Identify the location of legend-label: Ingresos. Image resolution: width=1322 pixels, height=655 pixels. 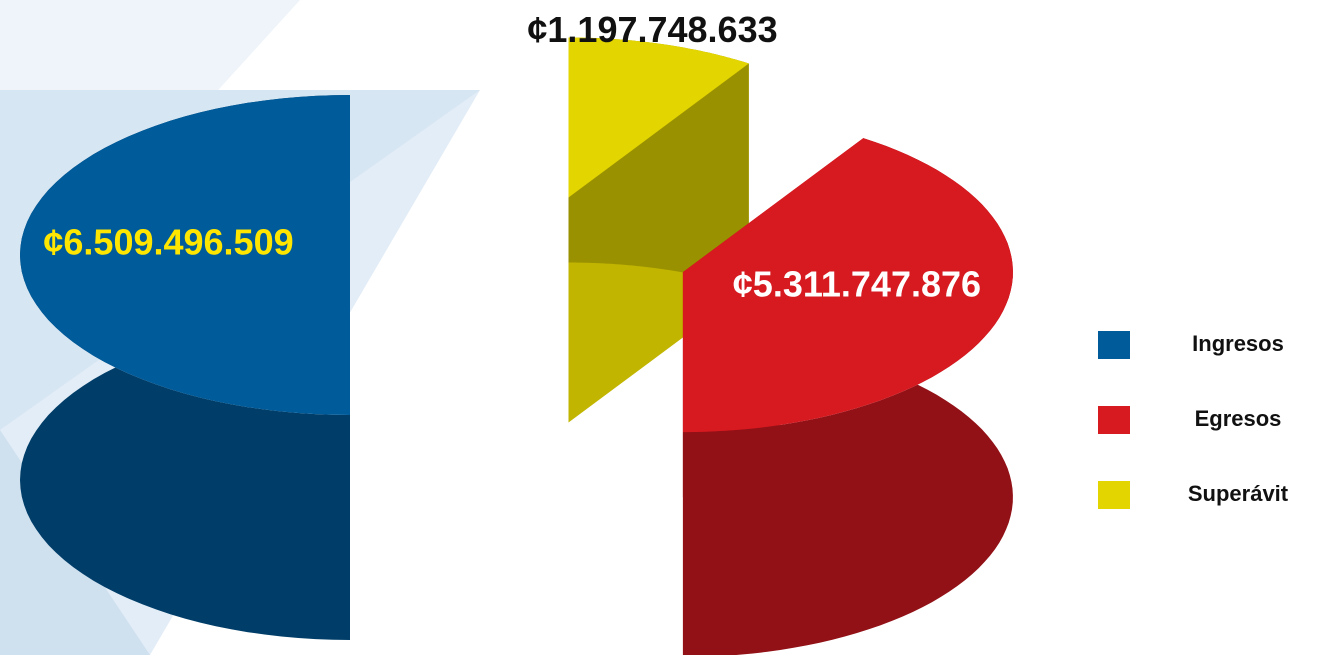
(1238, 343).